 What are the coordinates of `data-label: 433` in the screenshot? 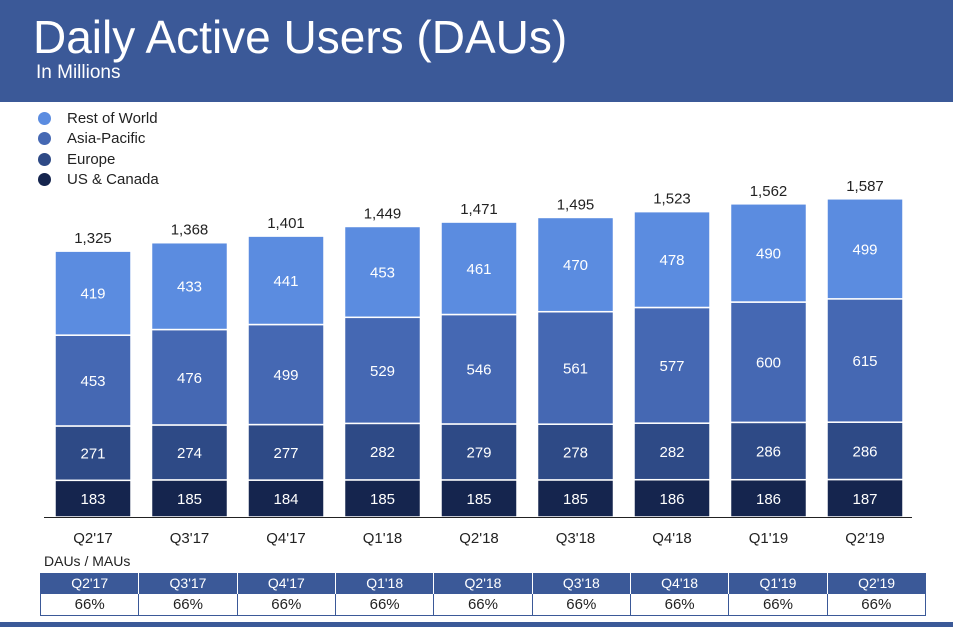 It's located at (189, 287).